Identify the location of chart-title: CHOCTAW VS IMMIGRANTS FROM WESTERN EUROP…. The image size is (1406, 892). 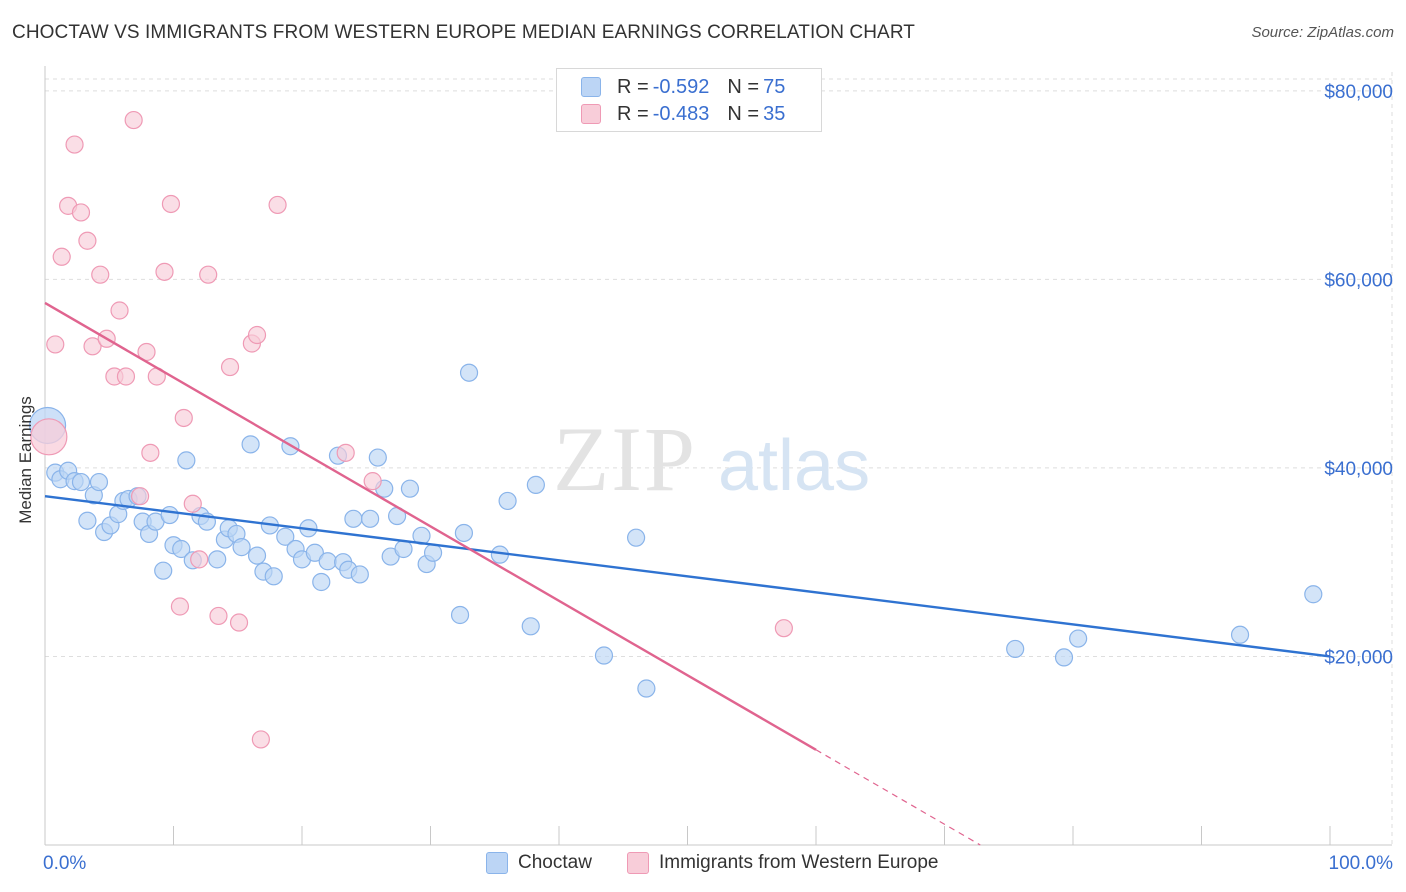
(464, 32).